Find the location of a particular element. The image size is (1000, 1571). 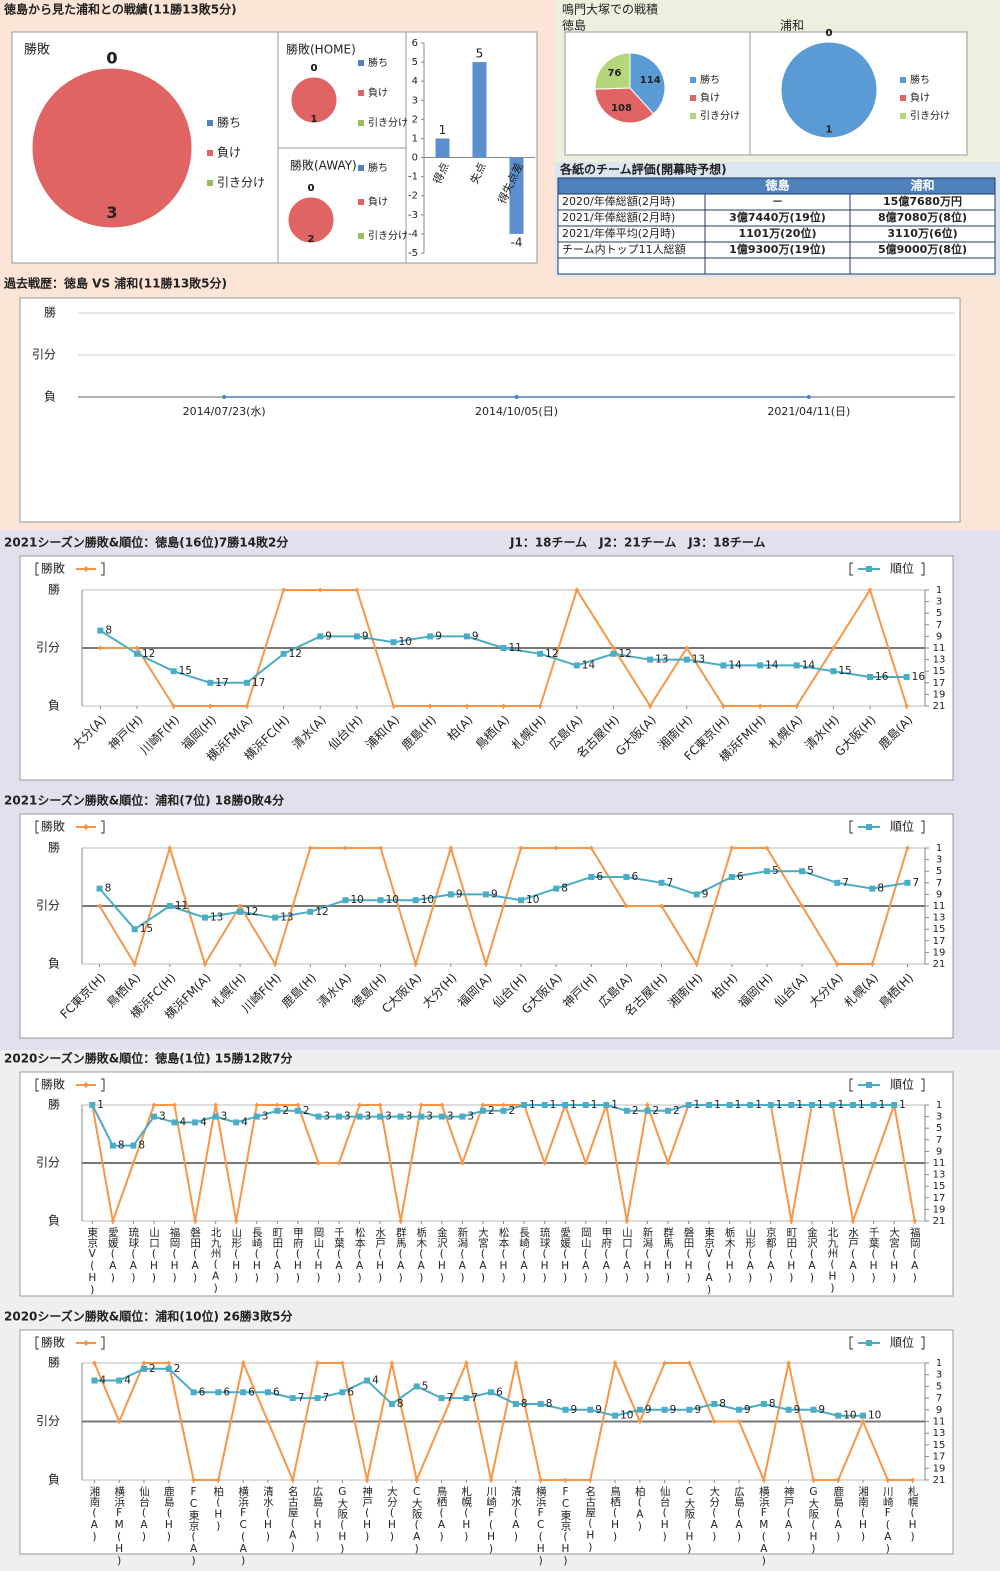

pie-slice is located at coordinates (829, 90).